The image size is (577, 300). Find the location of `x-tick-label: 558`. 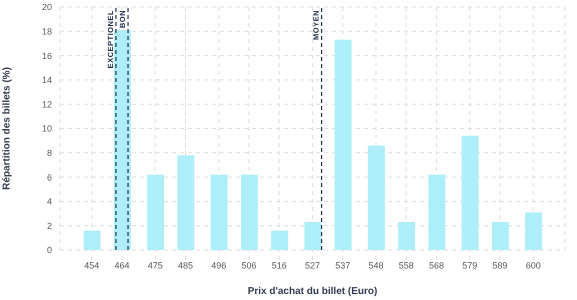

x-tick-label: 558 is located at coordinates (406, 265).